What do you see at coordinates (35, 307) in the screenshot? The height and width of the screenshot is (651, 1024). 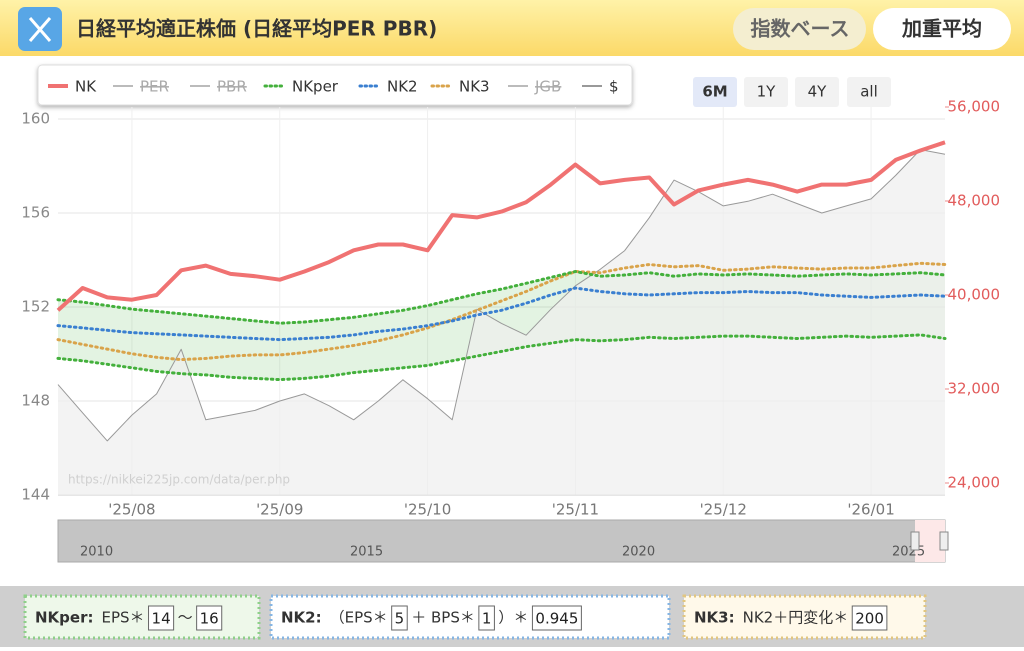 I see `y-tick-label: 152` at bounding box center [35, 307].